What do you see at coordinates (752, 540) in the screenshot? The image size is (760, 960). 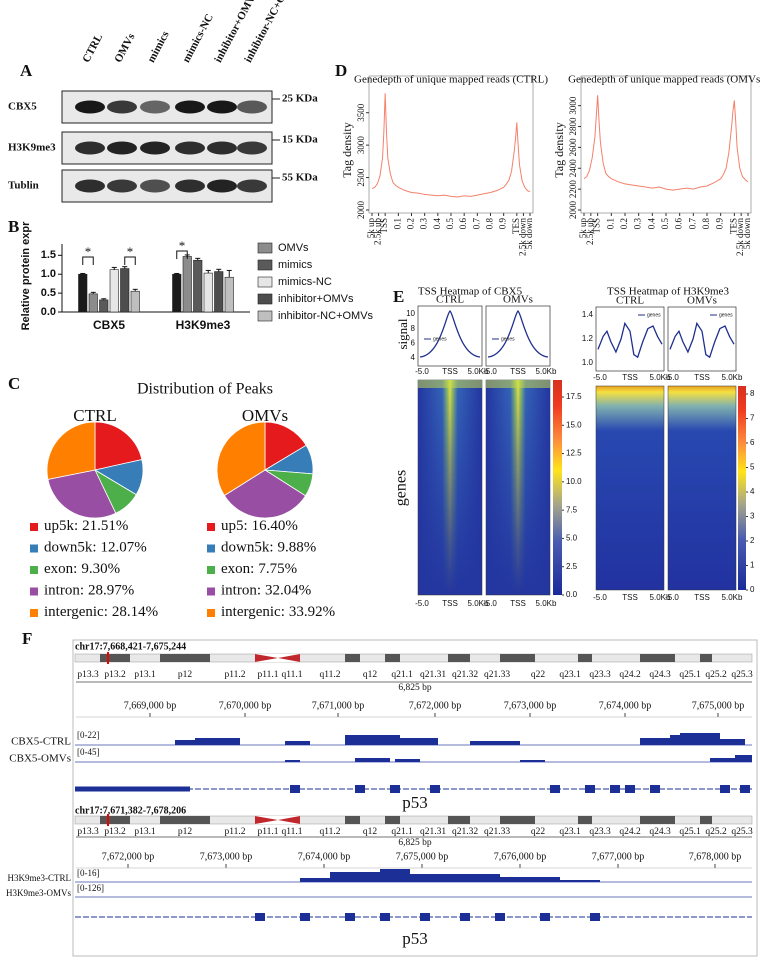 I see `colorbar-tick-label: 2` at bounding box center [752, 540].